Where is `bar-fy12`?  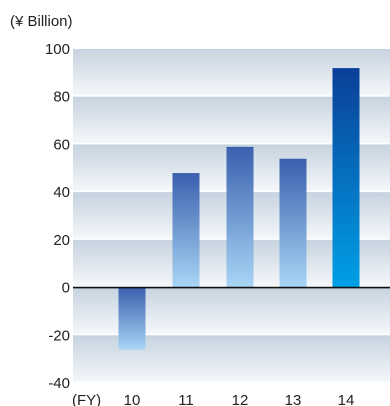 bar-fy12 is located at coordinates (240, 217).